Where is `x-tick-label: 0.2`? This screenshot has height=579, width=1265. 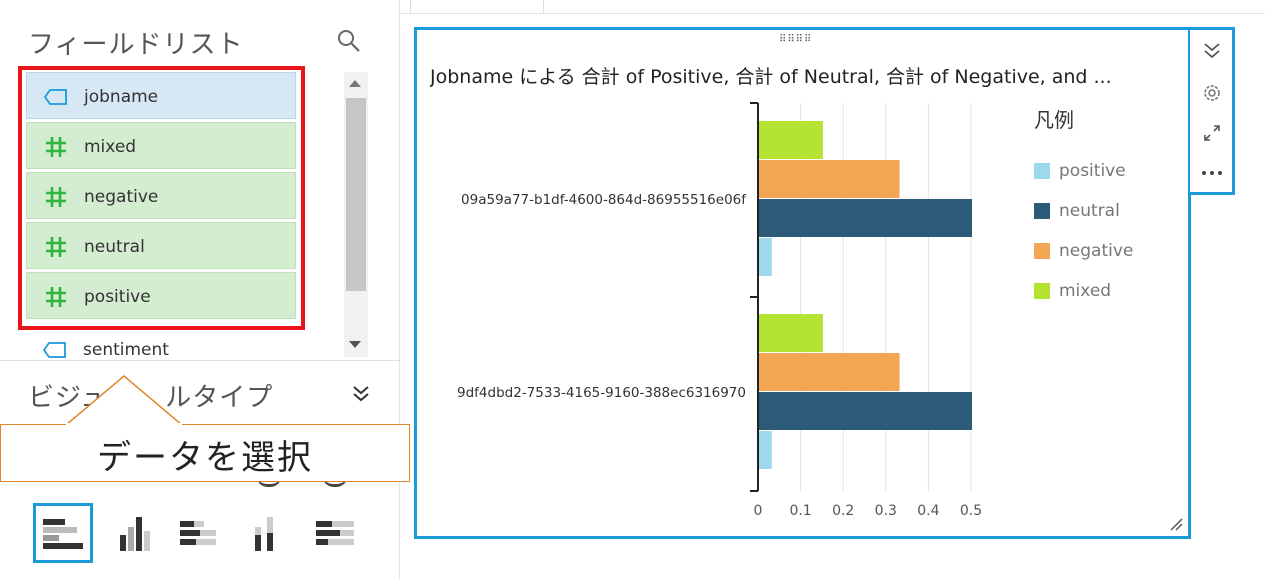 x-tick-label: 0.2 is located at coordinates (843, 511).